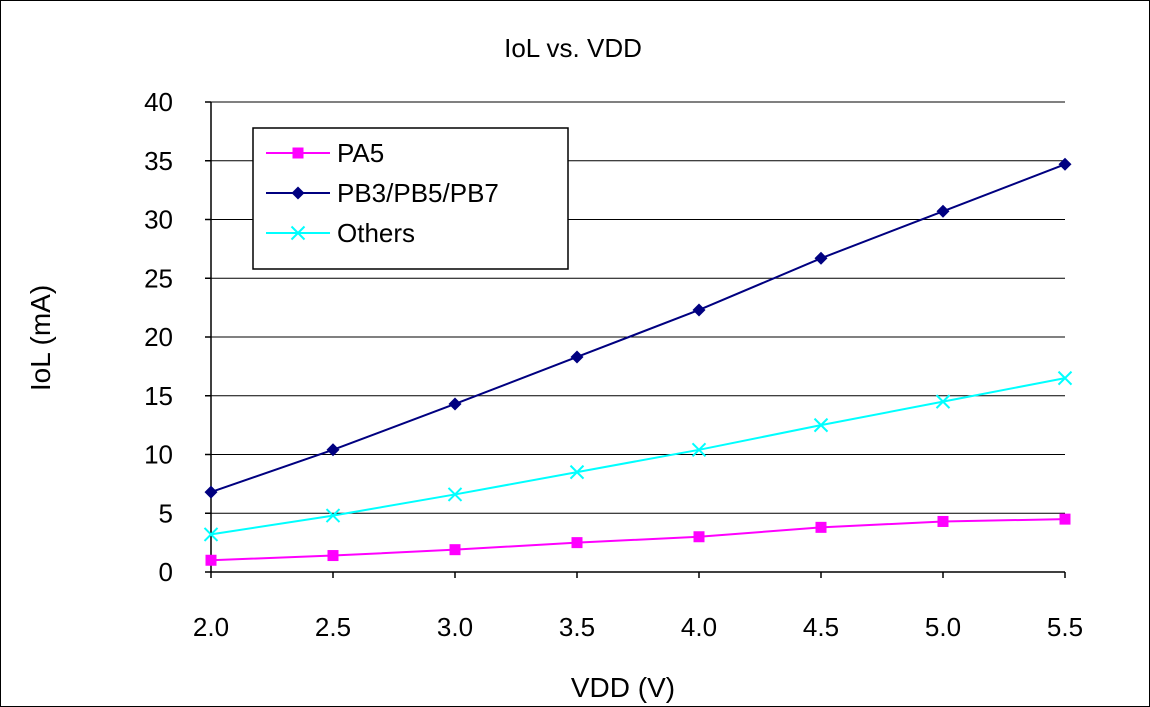 This screenshot has width=1150, height=707. I want to click on x-tick-label-7: 5.5, so click(1065, 627).